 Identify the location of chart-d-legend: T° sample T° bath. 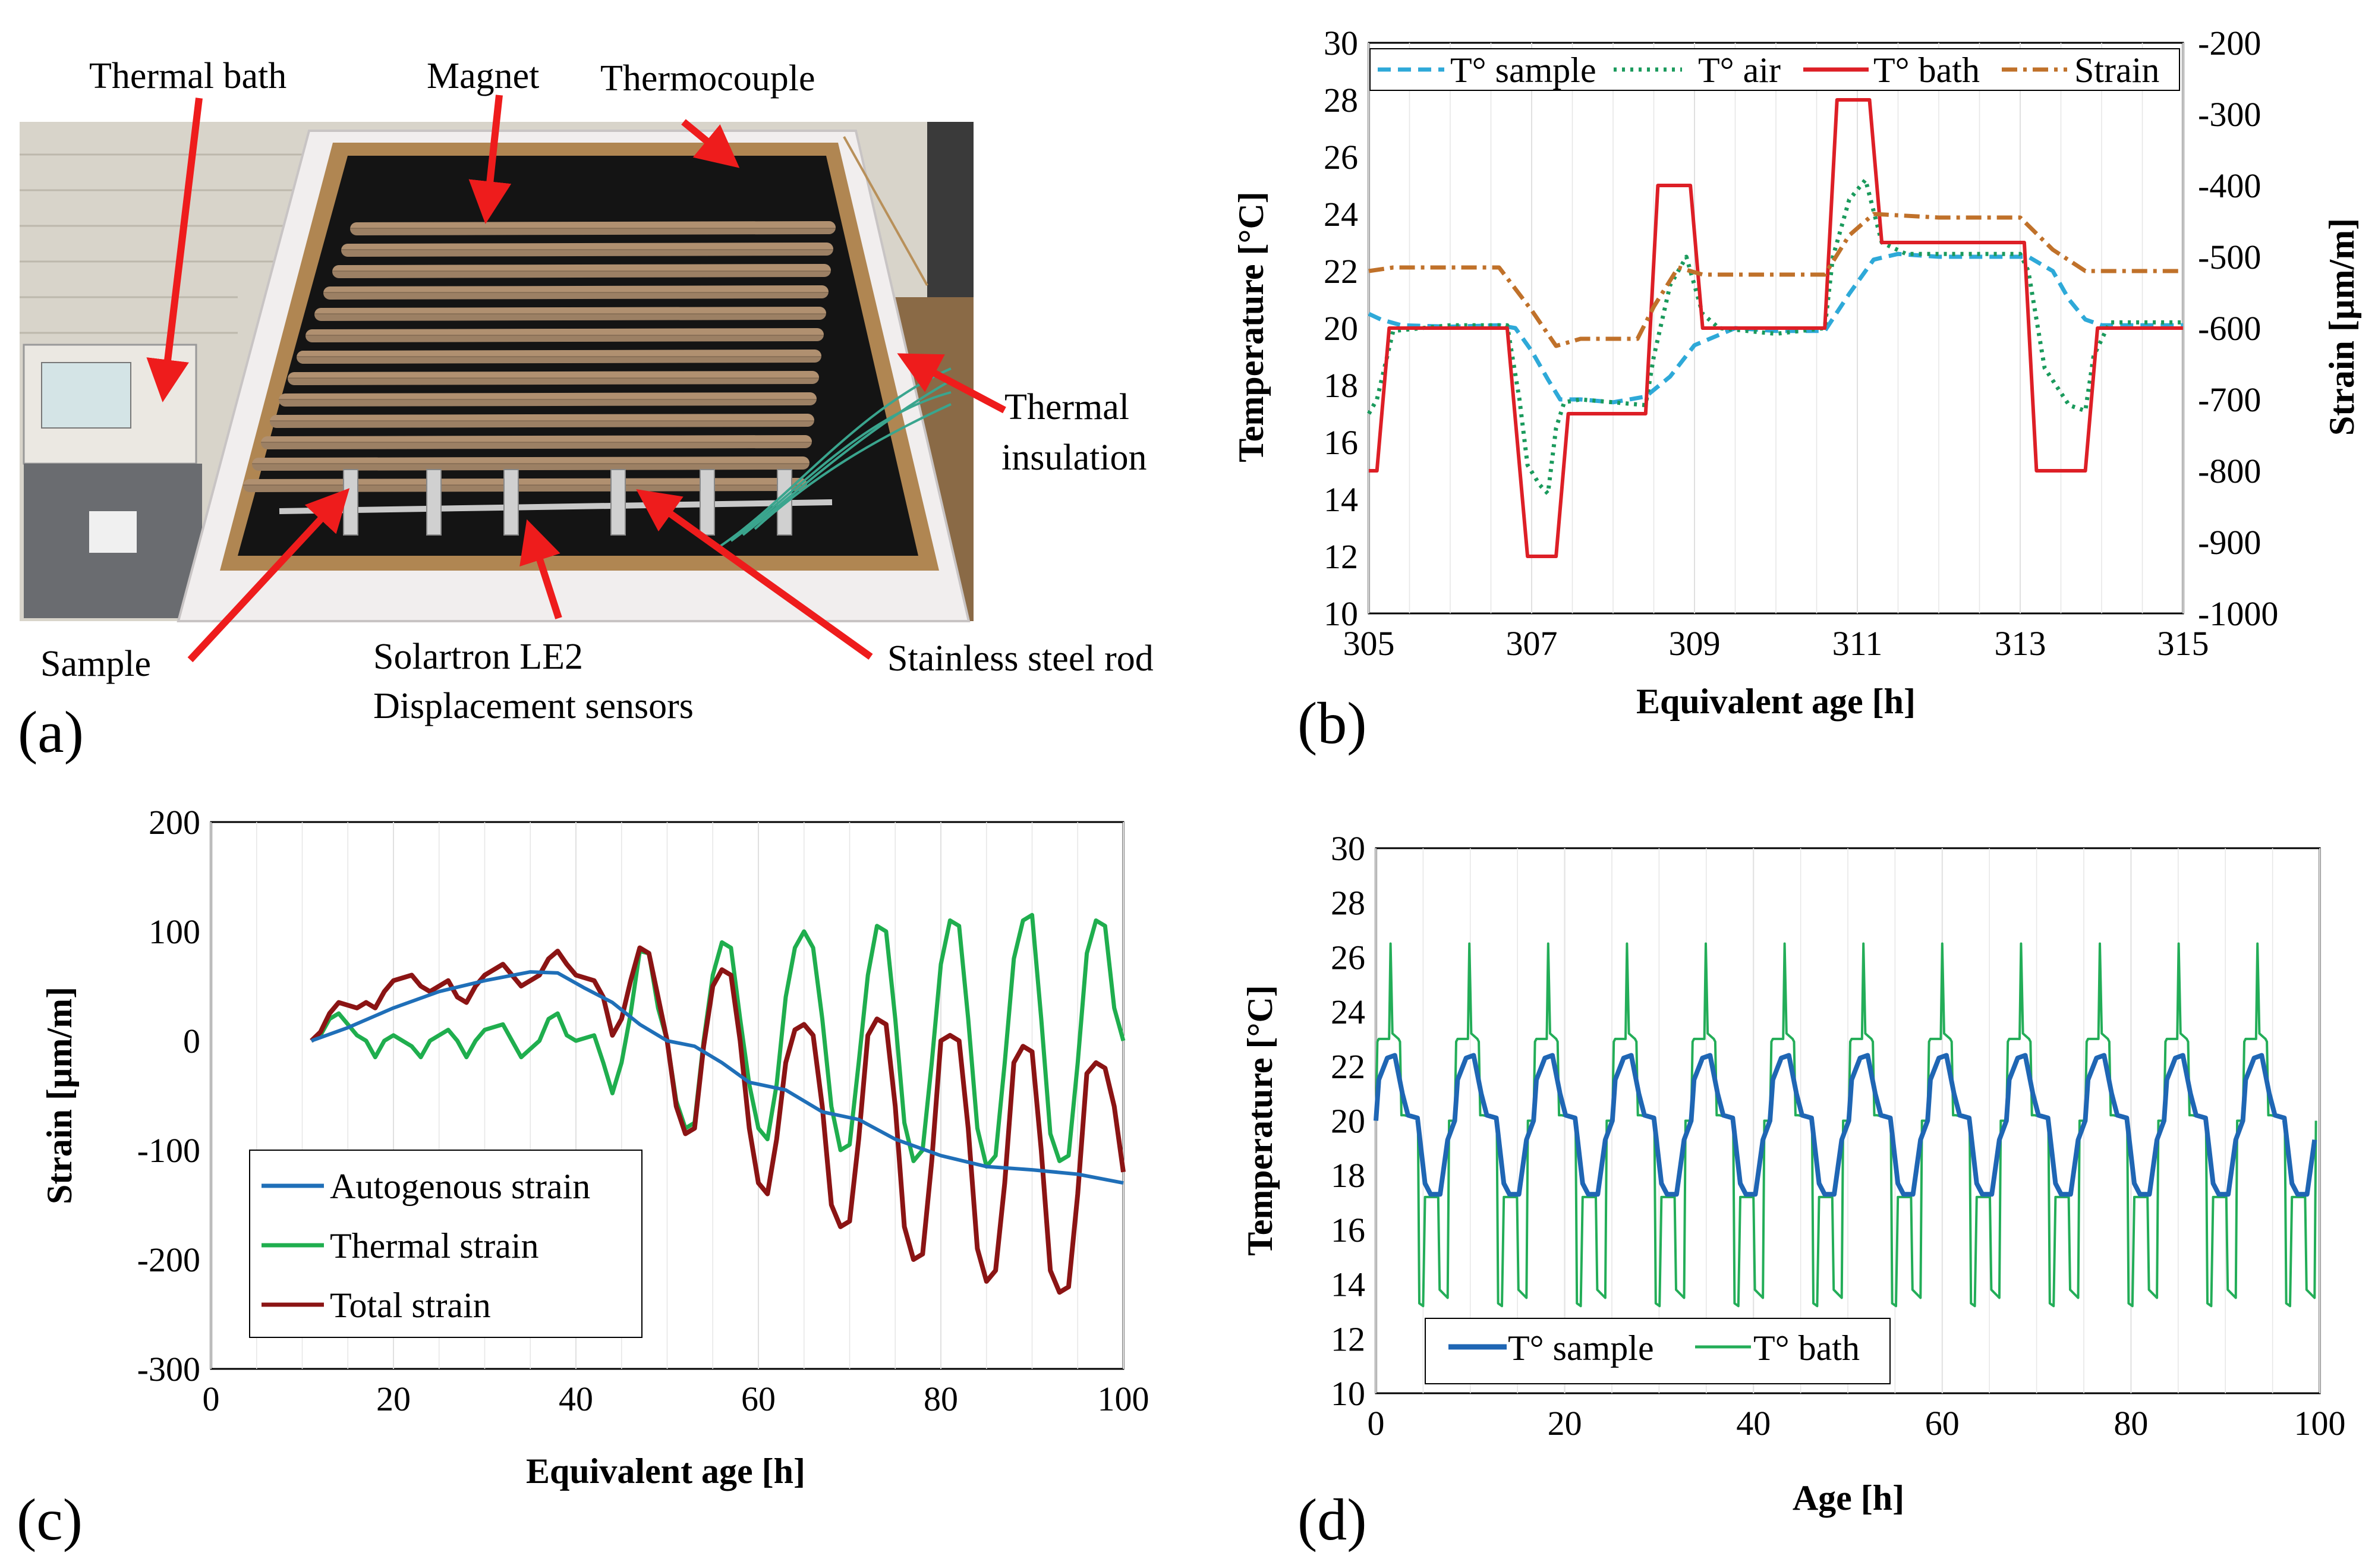
(1658, 1351).